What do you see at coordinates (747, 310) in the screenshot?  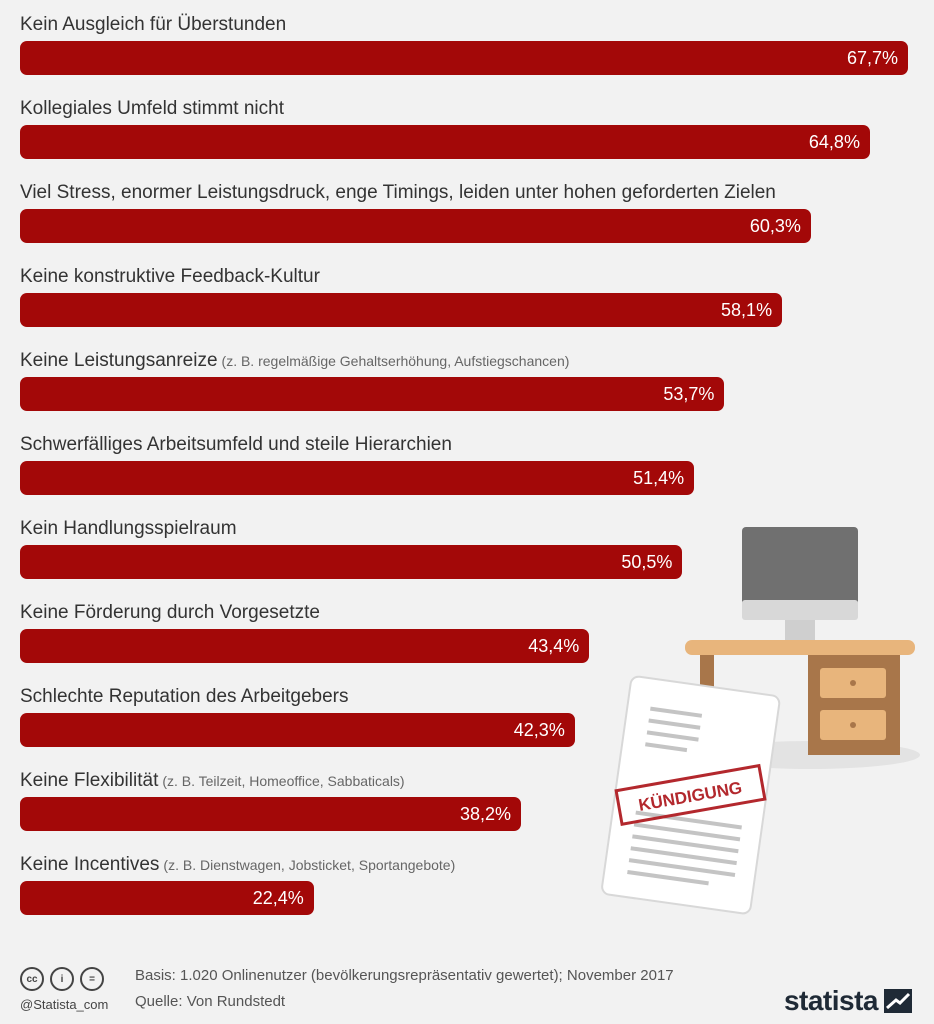 I see `bar-value-label: 58,1%` at bounding box center [747, 310].